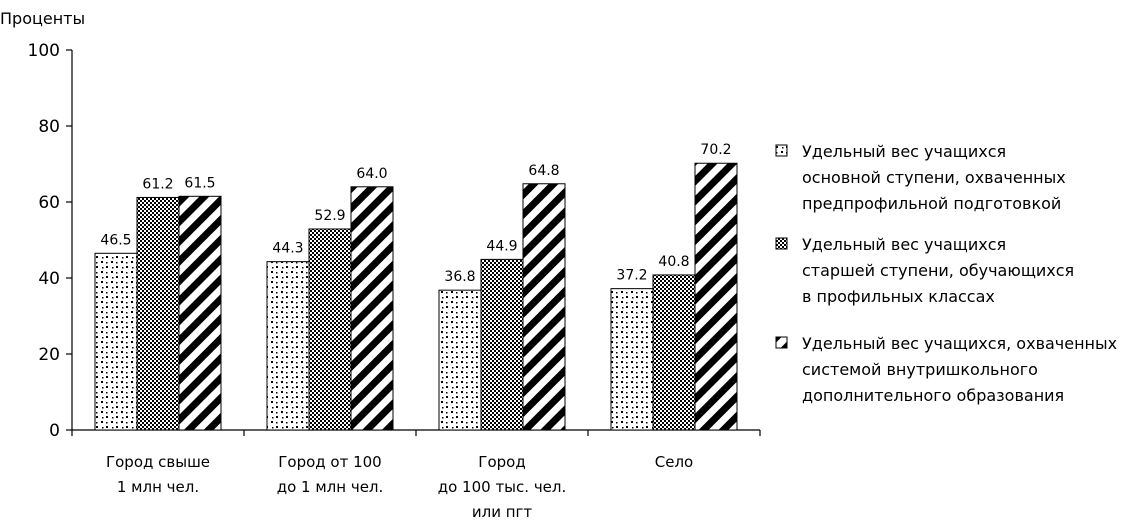  I want to click on legend-entry-text: Удельный вес учащихся, охваченных, so click(959, 343).